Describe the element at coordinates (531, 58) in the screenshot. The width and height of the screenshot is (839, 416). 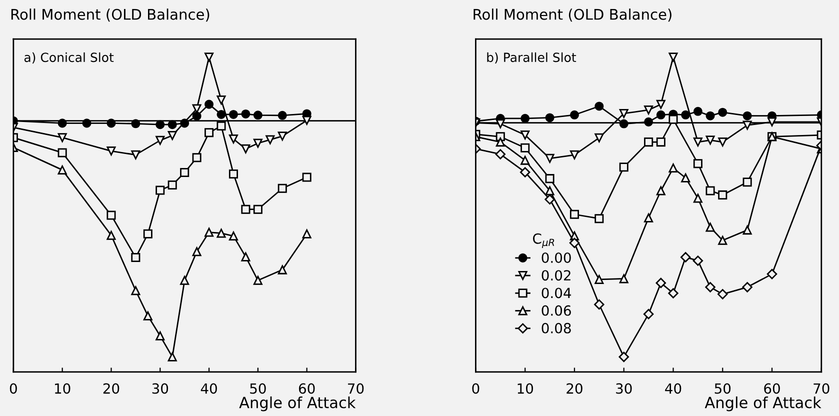
I see `annotation: b) Parallel Slot` at that location.